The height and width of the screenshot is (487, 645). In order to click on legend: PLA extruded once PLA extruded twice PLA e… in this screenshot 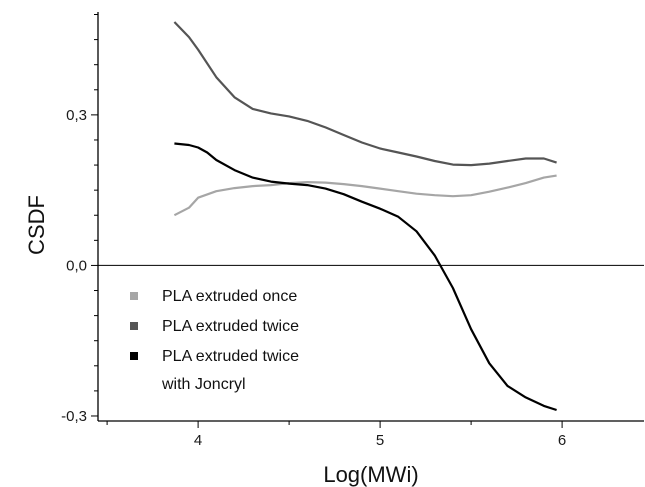, I will do `click(214, 340)`.